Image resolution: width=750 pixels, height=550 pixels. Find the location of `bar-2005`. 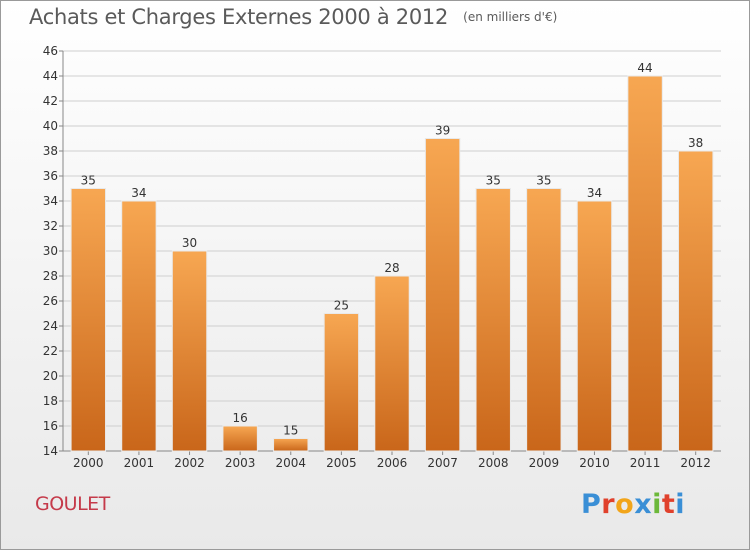

bar-2005 is located at coordinates (341, 382).